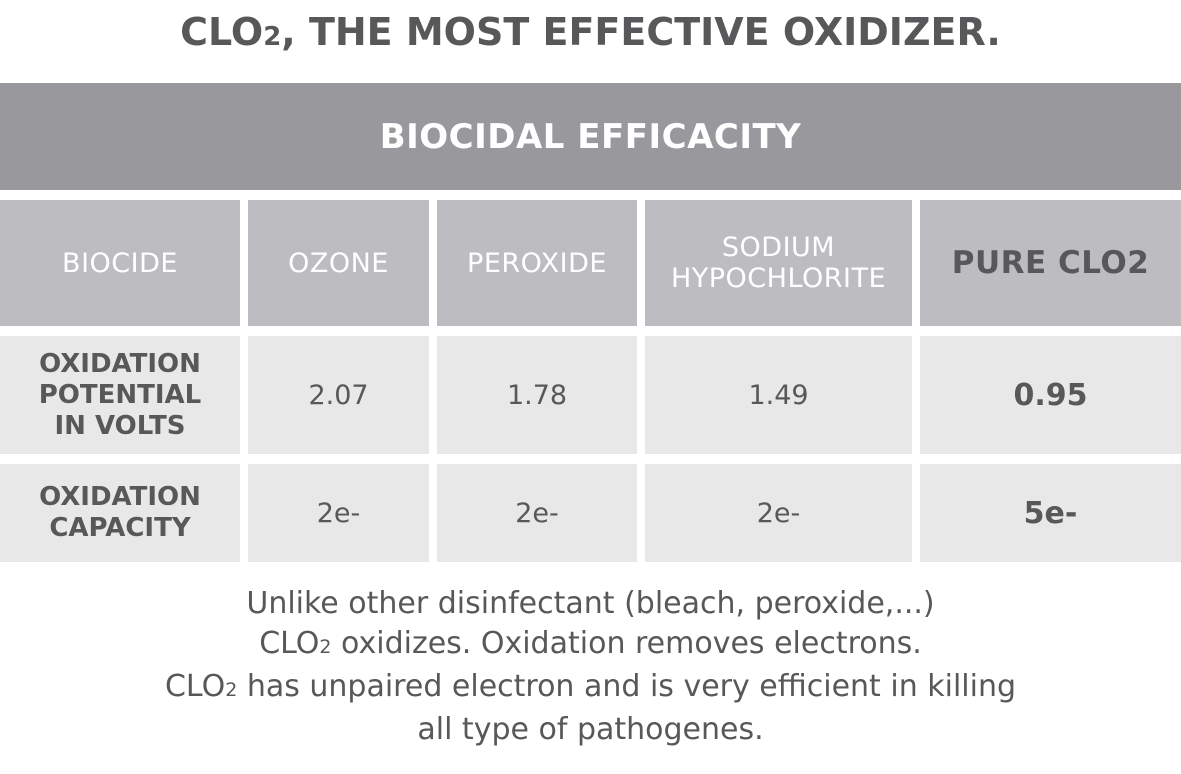 This screenshot has height=774, width=1181. Describe the element at coordinates (120, 497) in the screenshot. I see `row-capacity-line1: OXIDATION` at that location.